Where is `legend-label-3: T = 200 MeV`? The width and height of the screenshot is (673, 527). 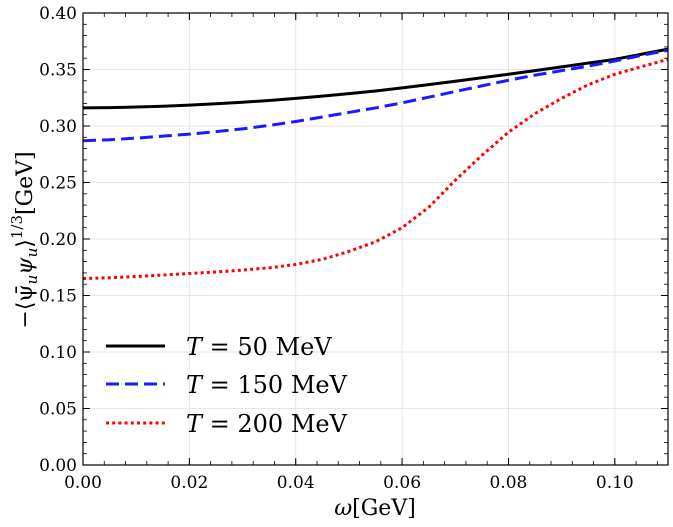 legend-label-3: T = 200 MeV is located at coordinates (267, 424).